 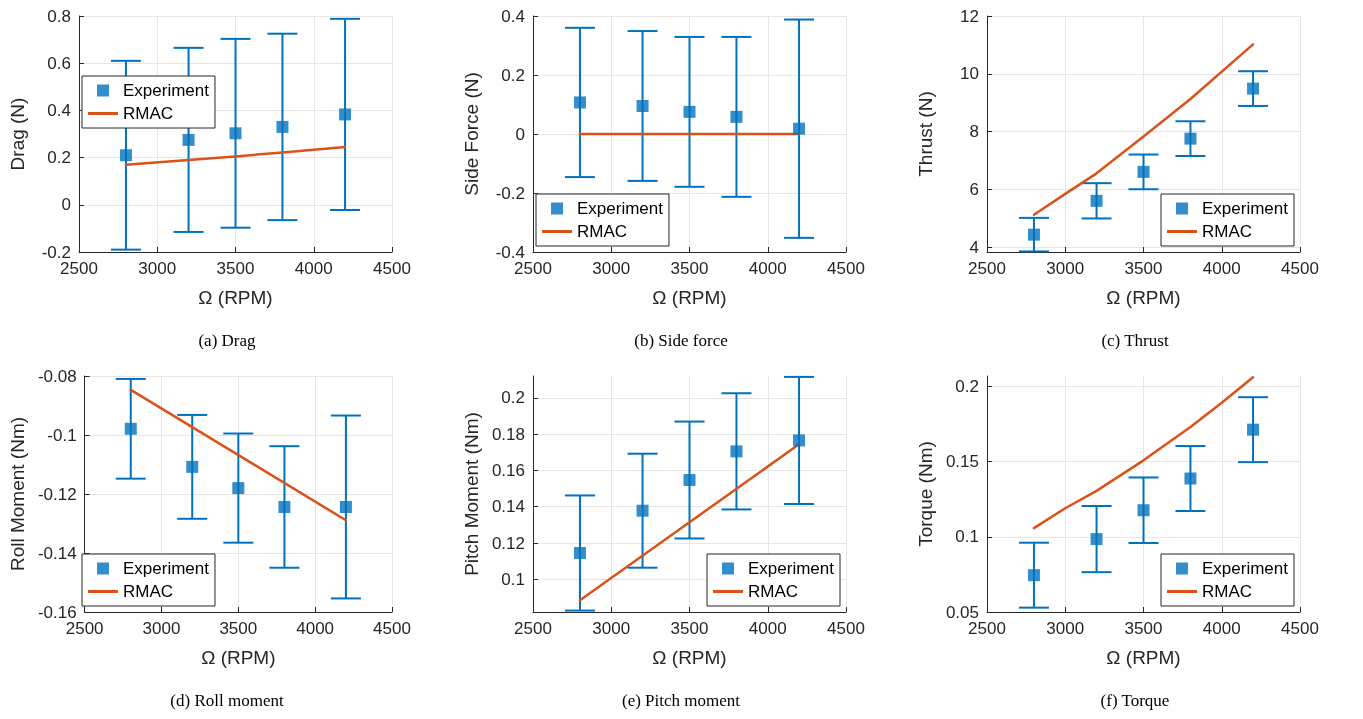 I want to click on y-tick-label: 0.15, so click(x=962, y=462).